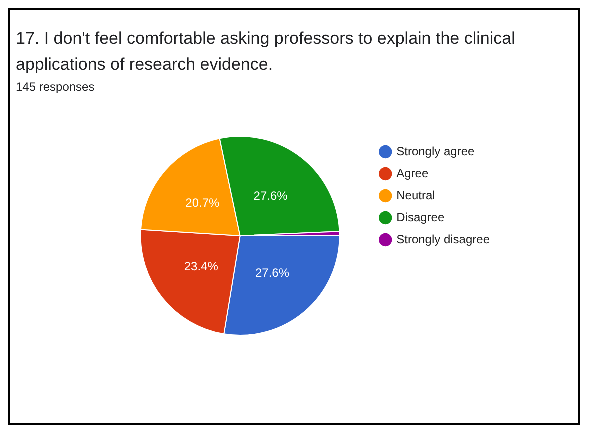 This screenshot has height=437, width=592. I want to click on chart-title: 17. I don't feel comfortable asking professors to explain the clinical applications of research evidence., so click(265, 52).